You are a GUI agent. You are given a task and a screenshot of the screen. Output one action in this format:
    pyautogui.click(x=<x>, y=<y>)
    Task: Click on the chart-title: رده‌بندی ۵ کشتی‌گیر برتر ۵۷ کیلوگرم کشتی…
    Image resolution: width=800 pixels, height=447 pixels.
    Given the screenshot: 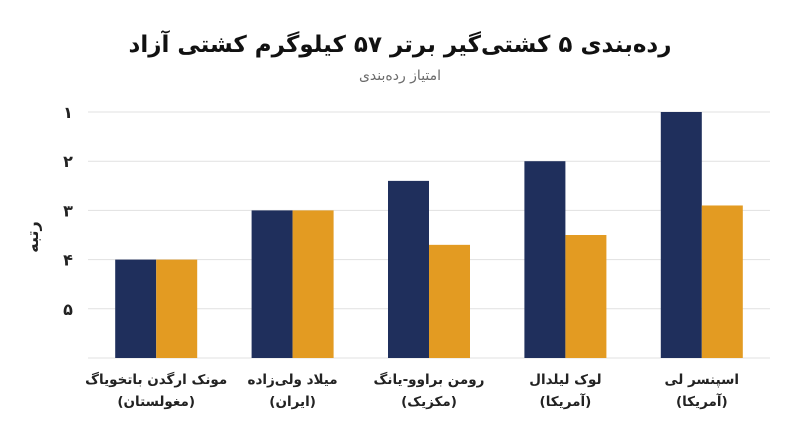 What is the action you would take?
    pyautogui.click(x=400, y=43)
    